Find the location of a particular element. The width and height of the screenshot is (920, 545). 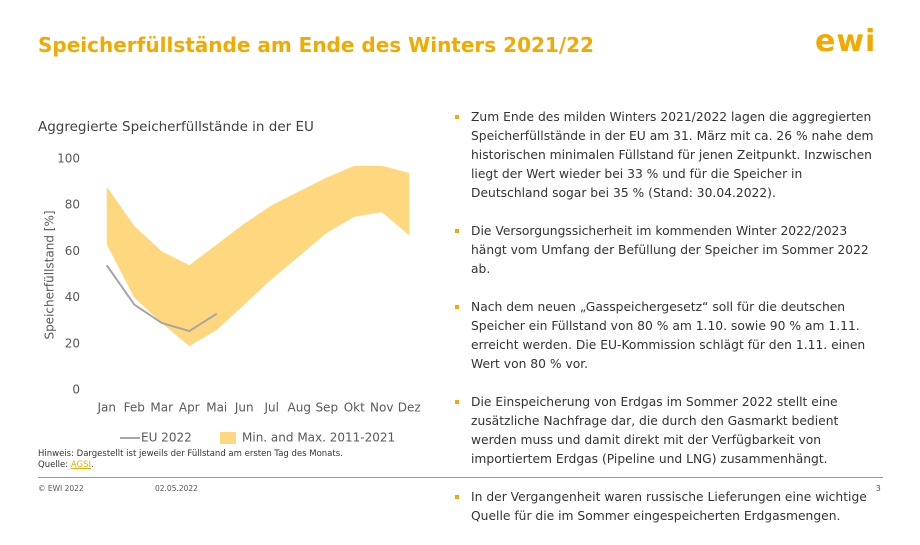

footer-page: 3 is located at coordinates (878, 488).